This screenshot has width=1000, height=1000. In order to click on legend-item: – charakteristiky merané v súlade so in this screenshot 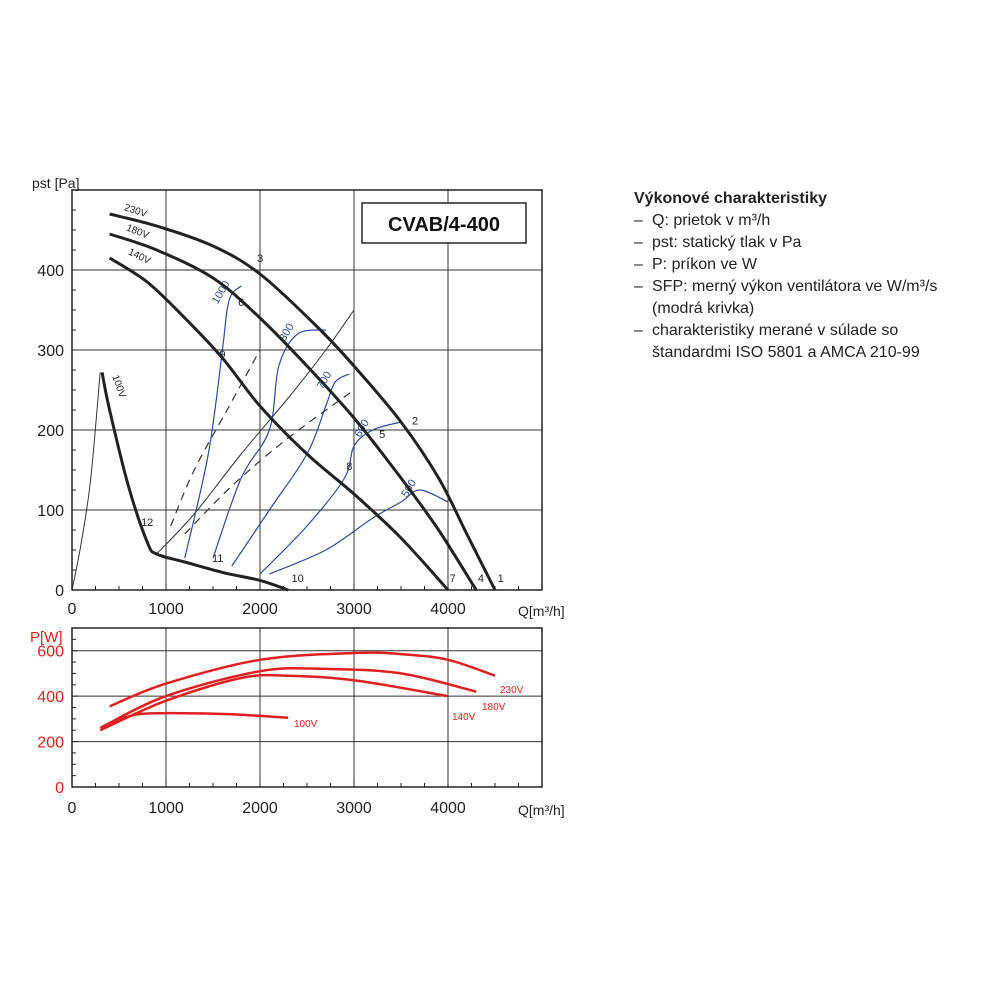, I will do `click(814, 331)`.